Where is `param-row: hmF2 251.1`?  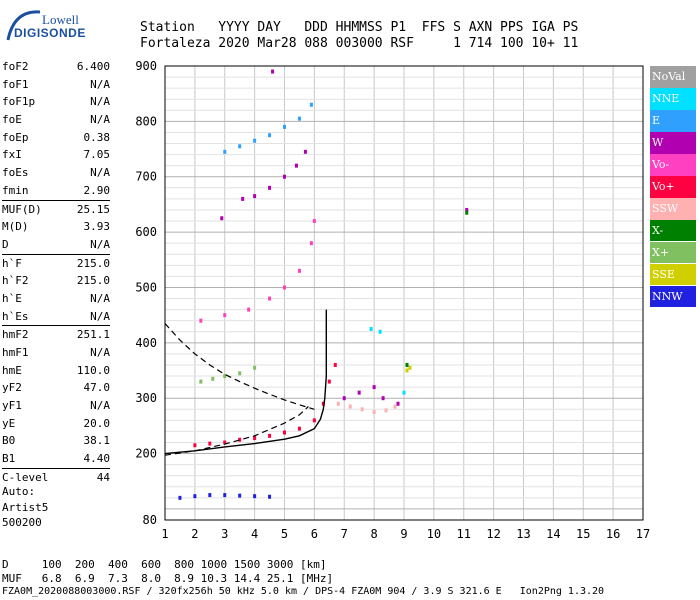 param-row: hmF2 251.1 is located at coordinates (56, 334).